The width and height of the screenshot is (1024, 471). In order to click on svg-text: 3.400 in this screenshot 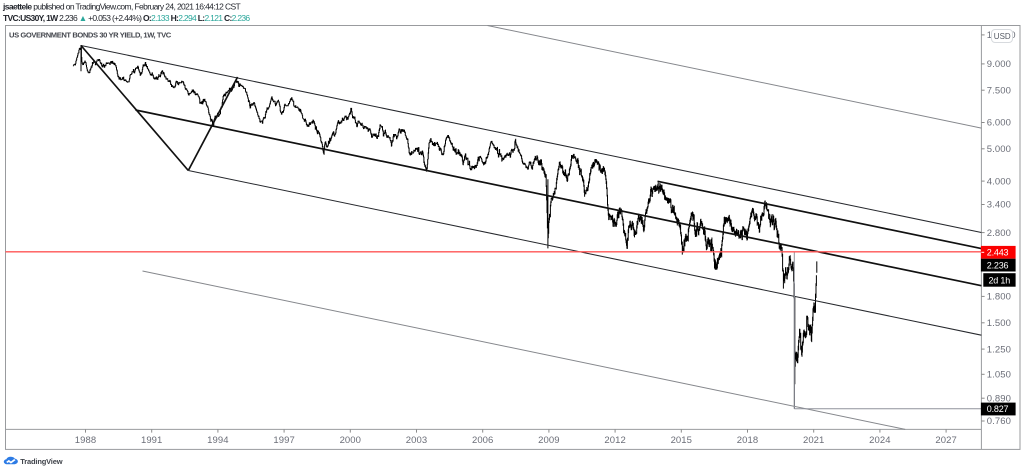, I will do `click(999, 205)`.